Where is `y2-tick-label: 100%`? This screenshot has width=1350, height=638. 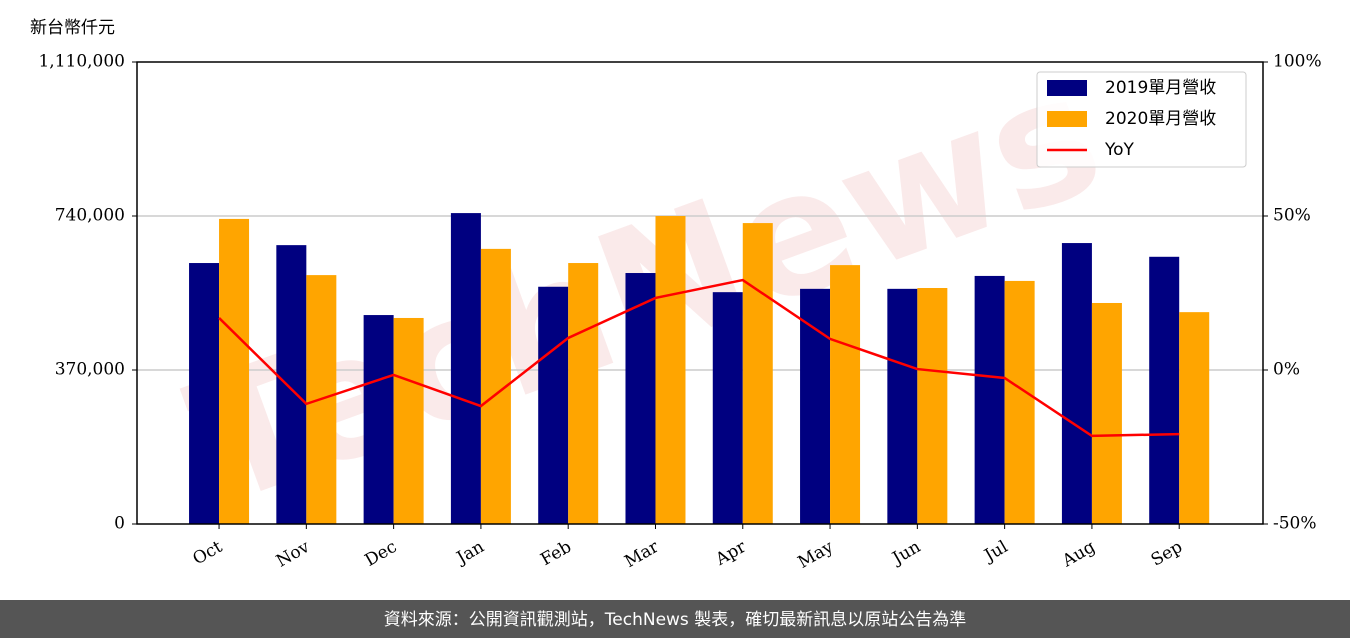
y2-tick-label: 100% is located at coordinates (1297, 62).